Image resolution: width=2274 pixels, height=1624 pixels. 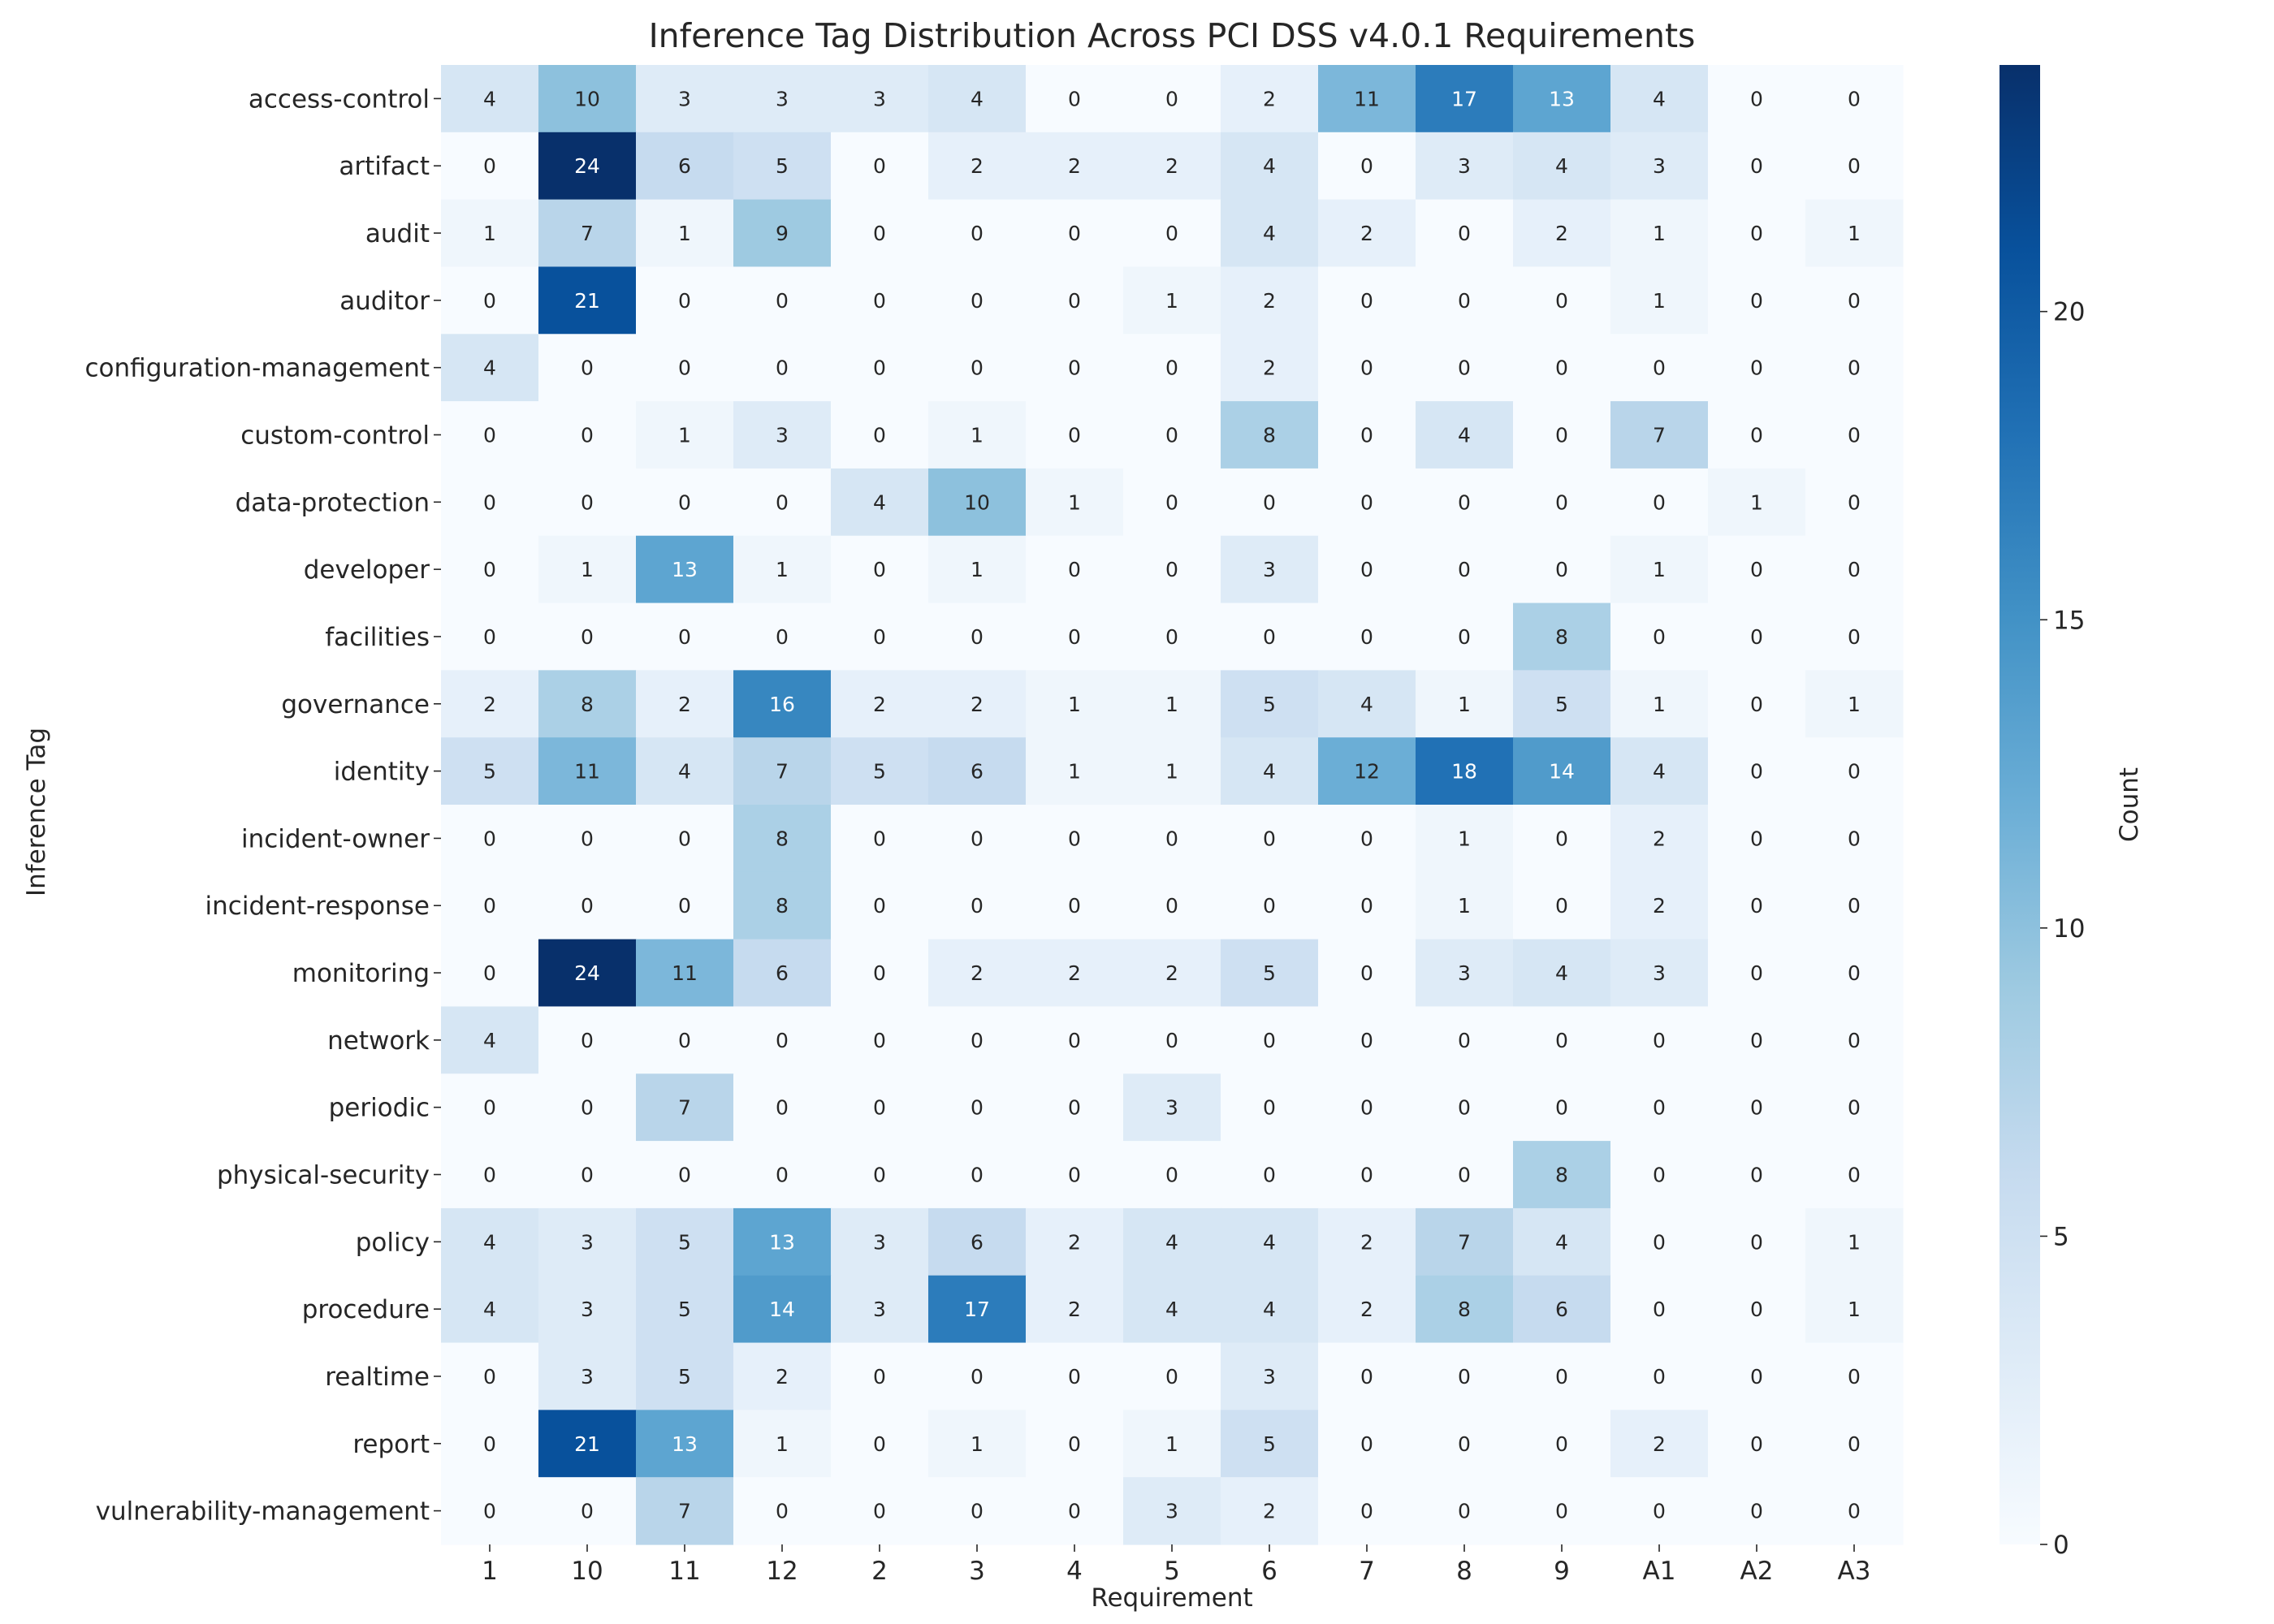 What do you see at coordinates (1269, 1377) in the screenshot?
I see `cell-value-label: 3` at bounding box center [1269, 1377].